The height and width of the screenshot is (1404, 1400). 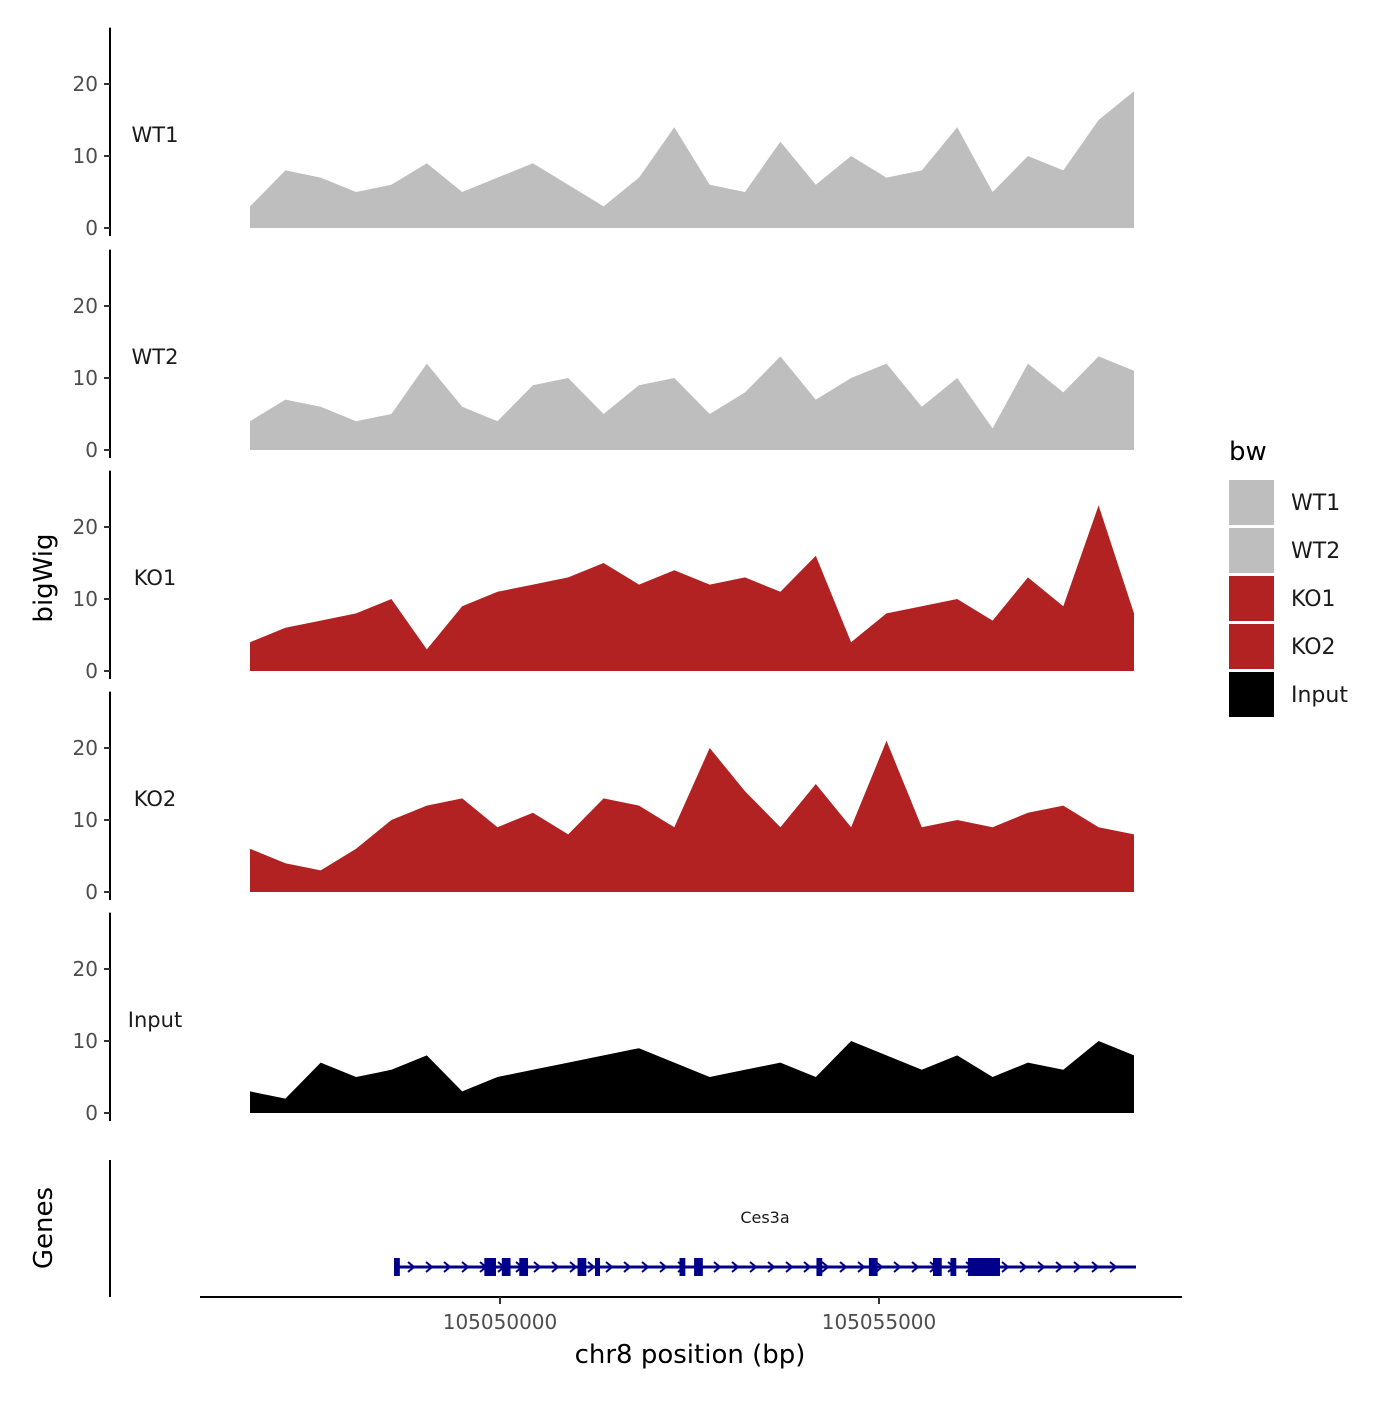 What do you see at coordinates (1315, 503) in the screenshot?
I see `legend-label-wt1: WT1` at bounding box center [1315, 503].